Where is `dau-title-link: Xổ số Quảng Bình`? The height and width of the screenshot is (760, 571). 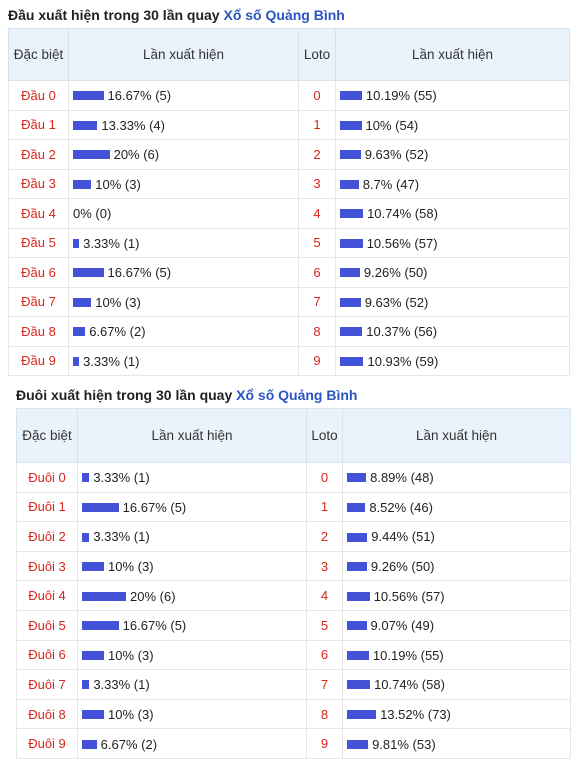 dau-title-link: Xổ số Quảng Bình is located at coordinates (284, 15).